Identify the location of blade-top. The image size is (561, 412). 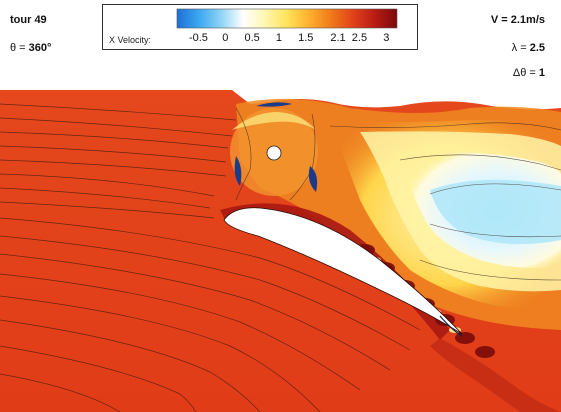
(274, 104).